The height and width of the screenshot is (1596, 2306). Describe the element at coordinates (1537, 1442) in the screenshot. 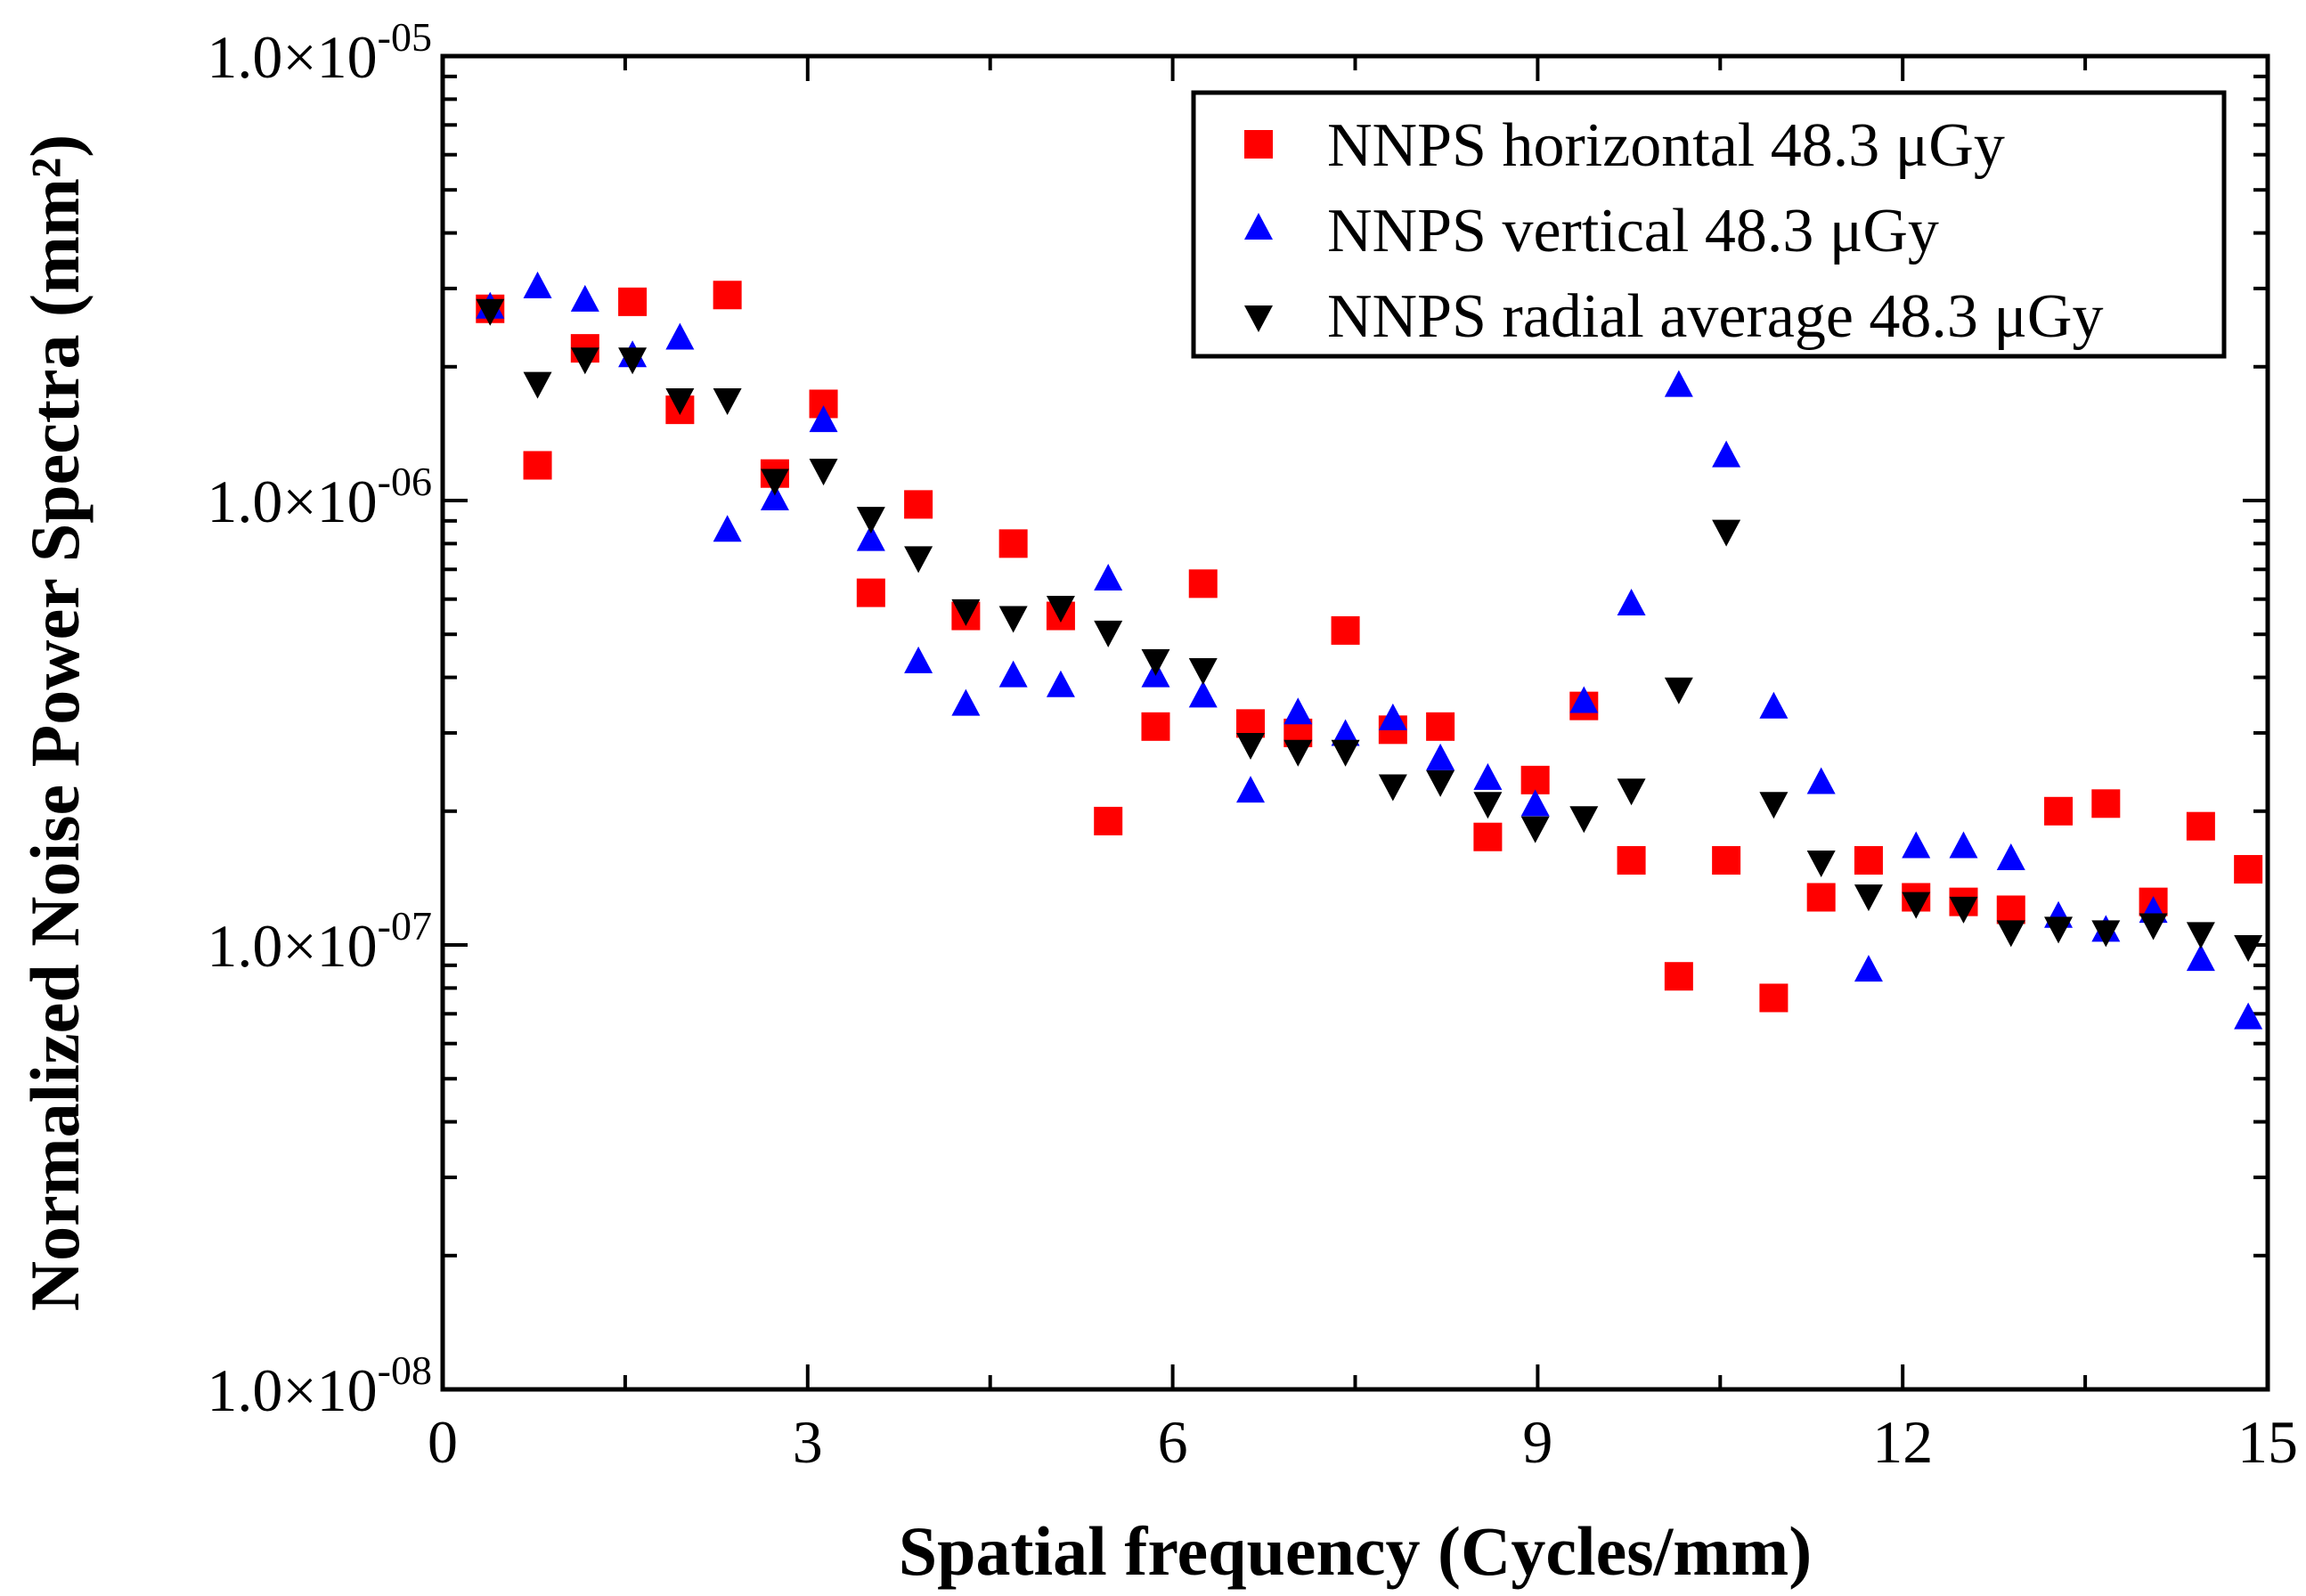

I see `x-tick-label: 9` at that location.